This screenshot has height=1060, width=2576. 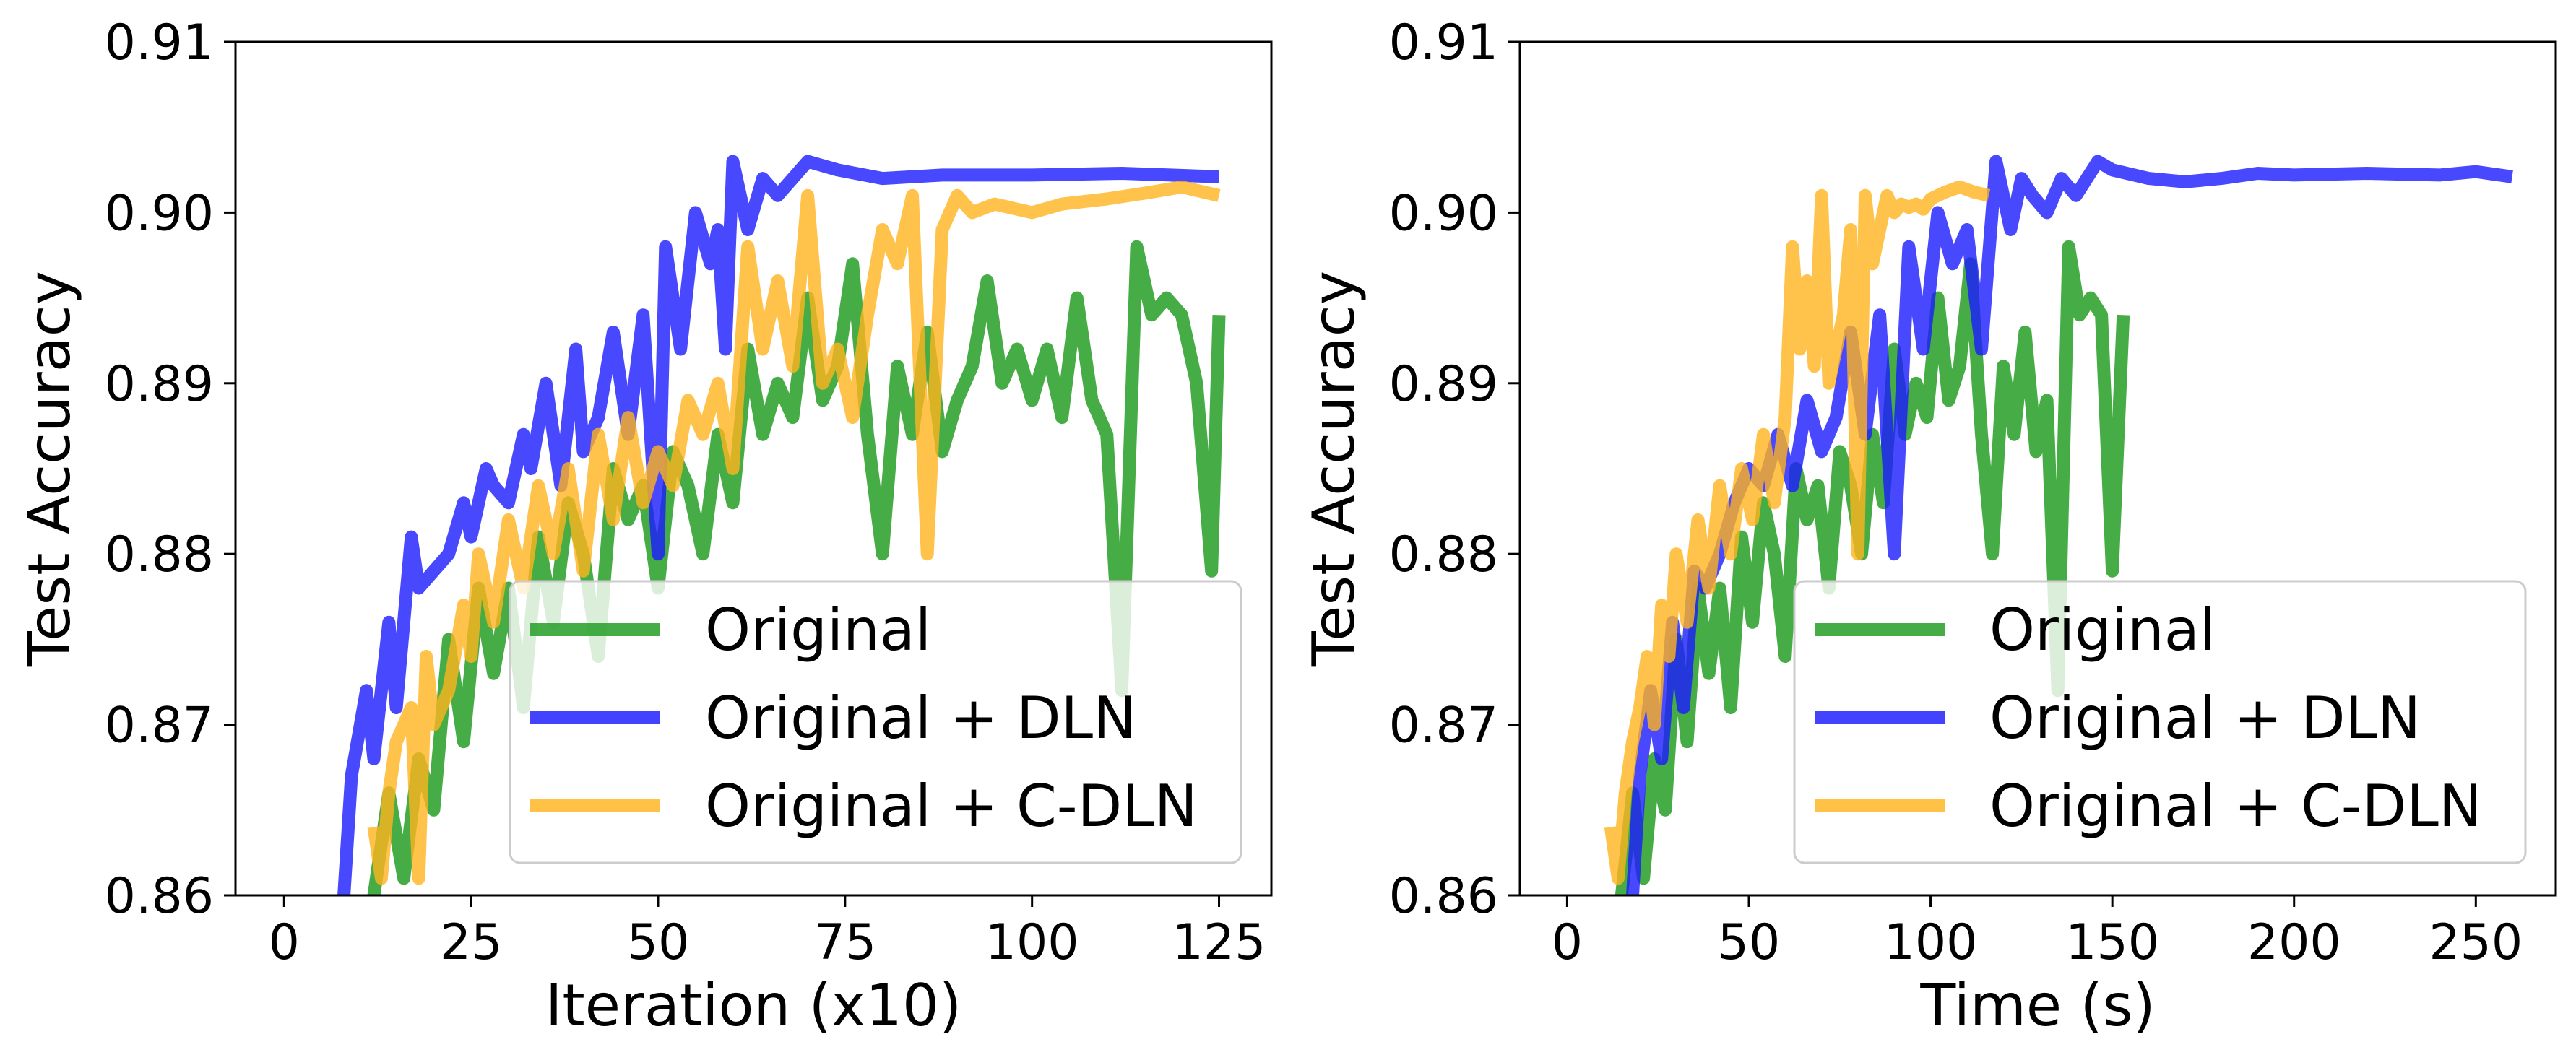 I want to click on x-tick-label: 75, so click(x=845, y=942).